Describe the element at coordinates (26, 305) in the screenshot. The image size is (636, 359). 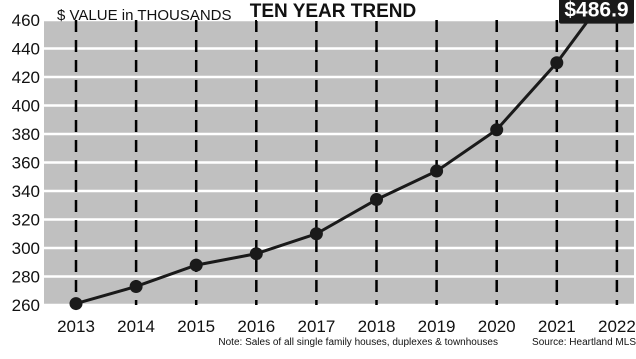
I see `y-tick-label-260: 260` at that location.